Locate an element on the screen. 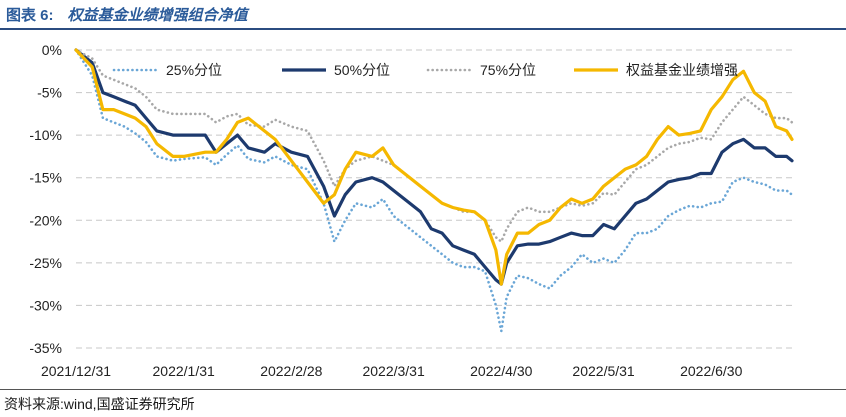 The image size is (846, 417). figure-title: 图表 6: 权益基金业绩增强组合净值 is located at coordinates (127, 14).